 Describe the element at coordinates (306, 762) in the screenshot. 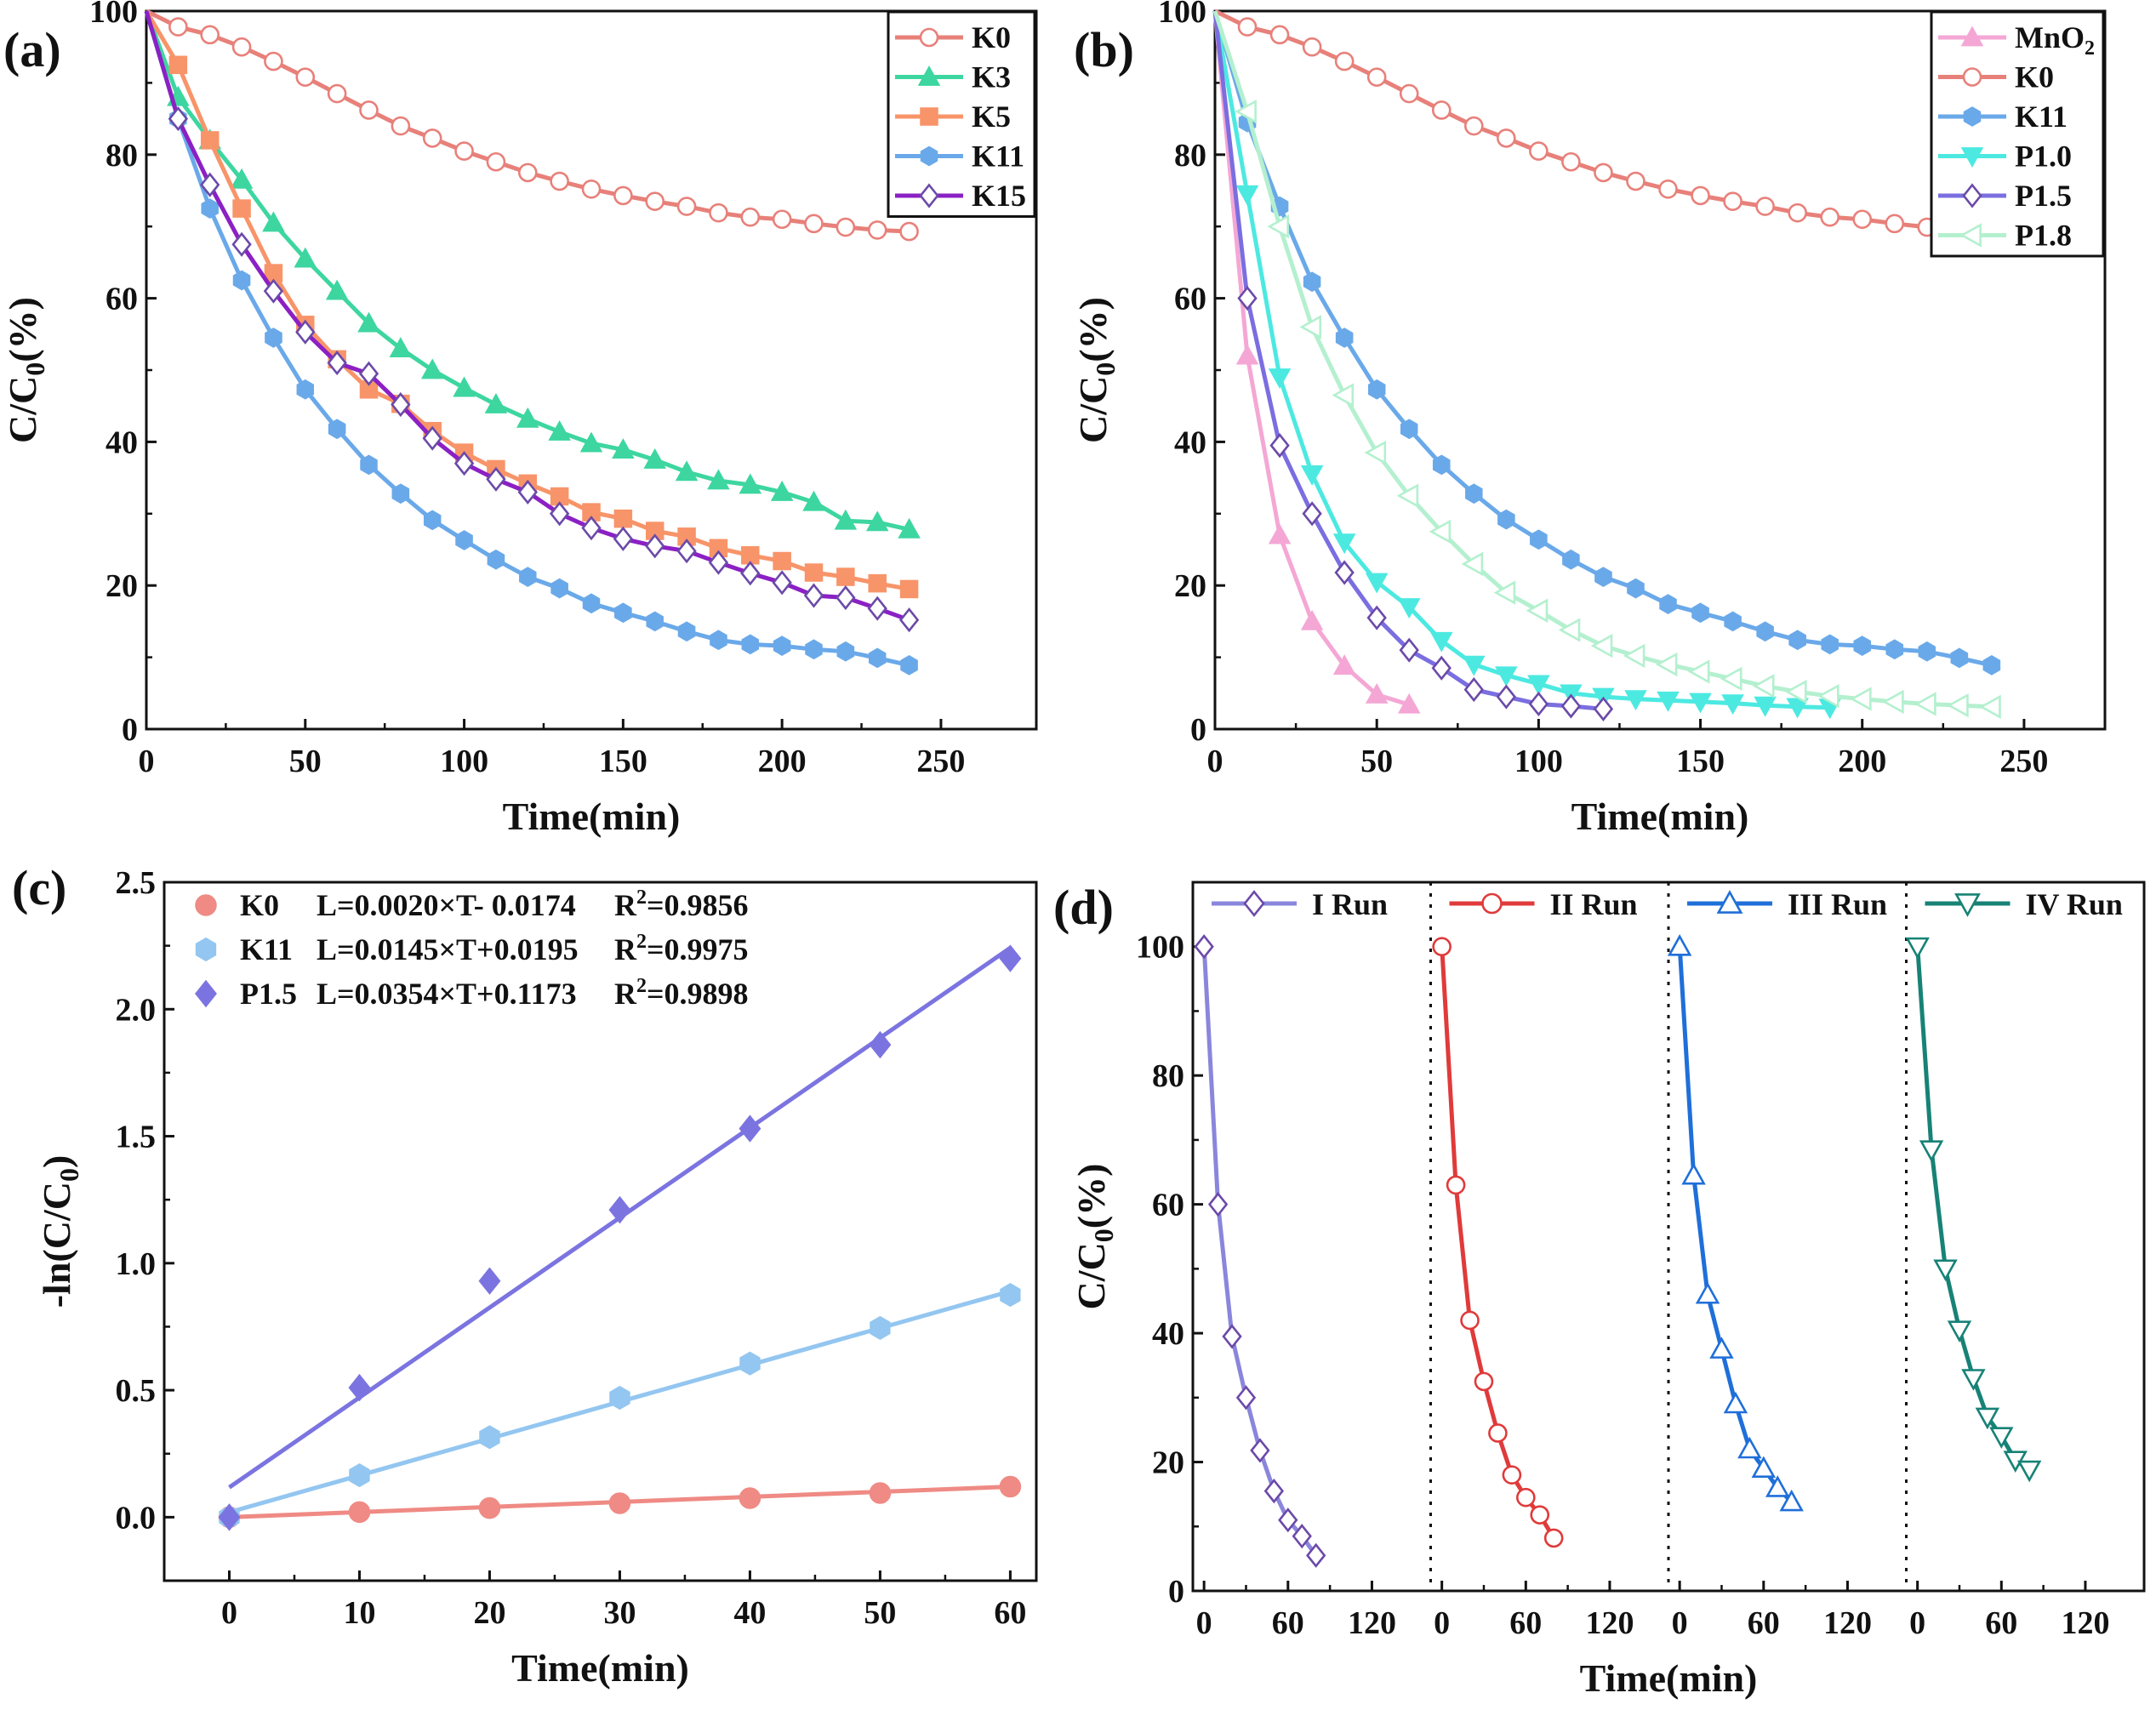

I see `x-tick-label: 50` at that location.